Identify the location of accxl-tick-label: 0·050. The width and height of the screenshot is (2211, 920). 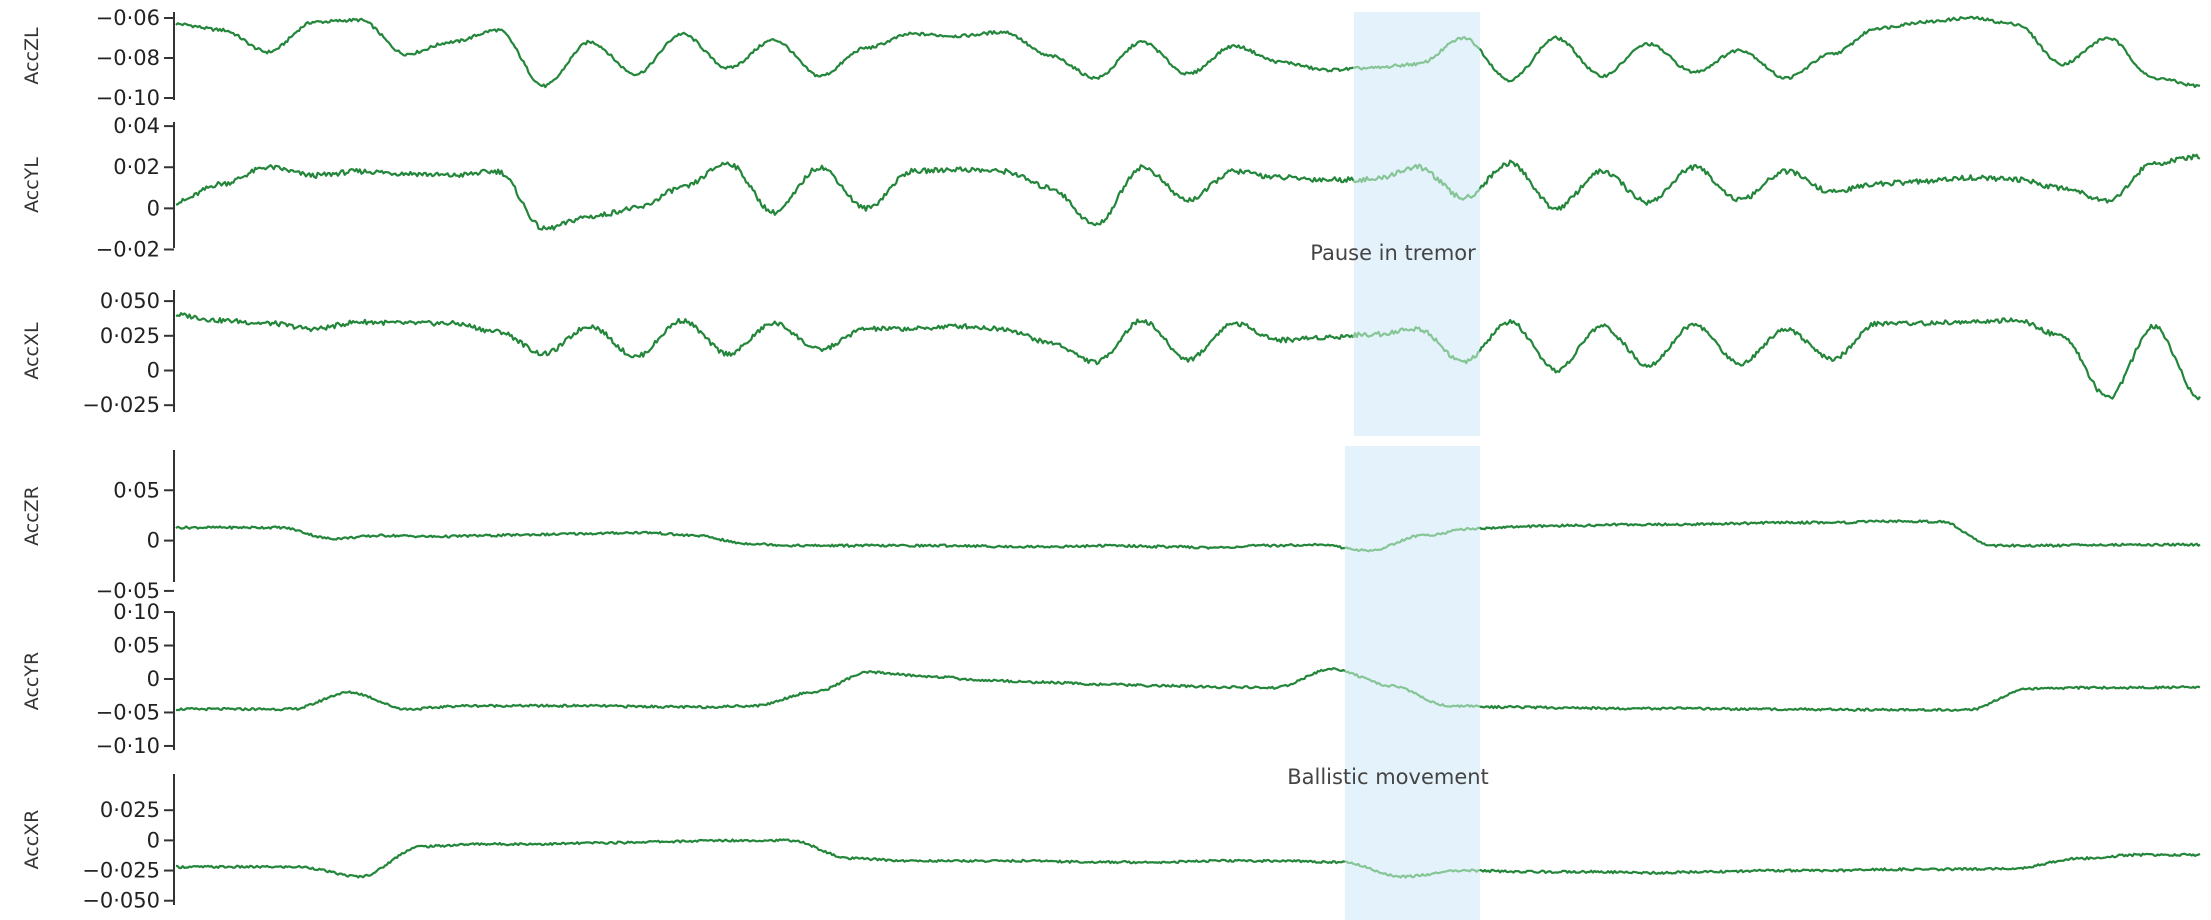
(130, 301).